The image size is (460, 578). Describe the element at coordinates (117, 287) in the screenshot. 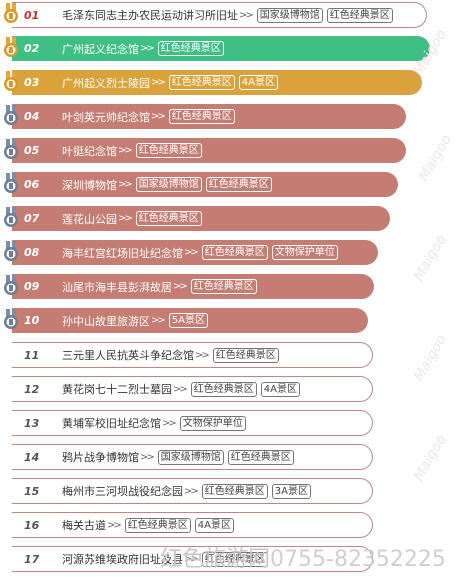

I see `attraction-name: 汕尾市海丰县彭湃故居` at that location.